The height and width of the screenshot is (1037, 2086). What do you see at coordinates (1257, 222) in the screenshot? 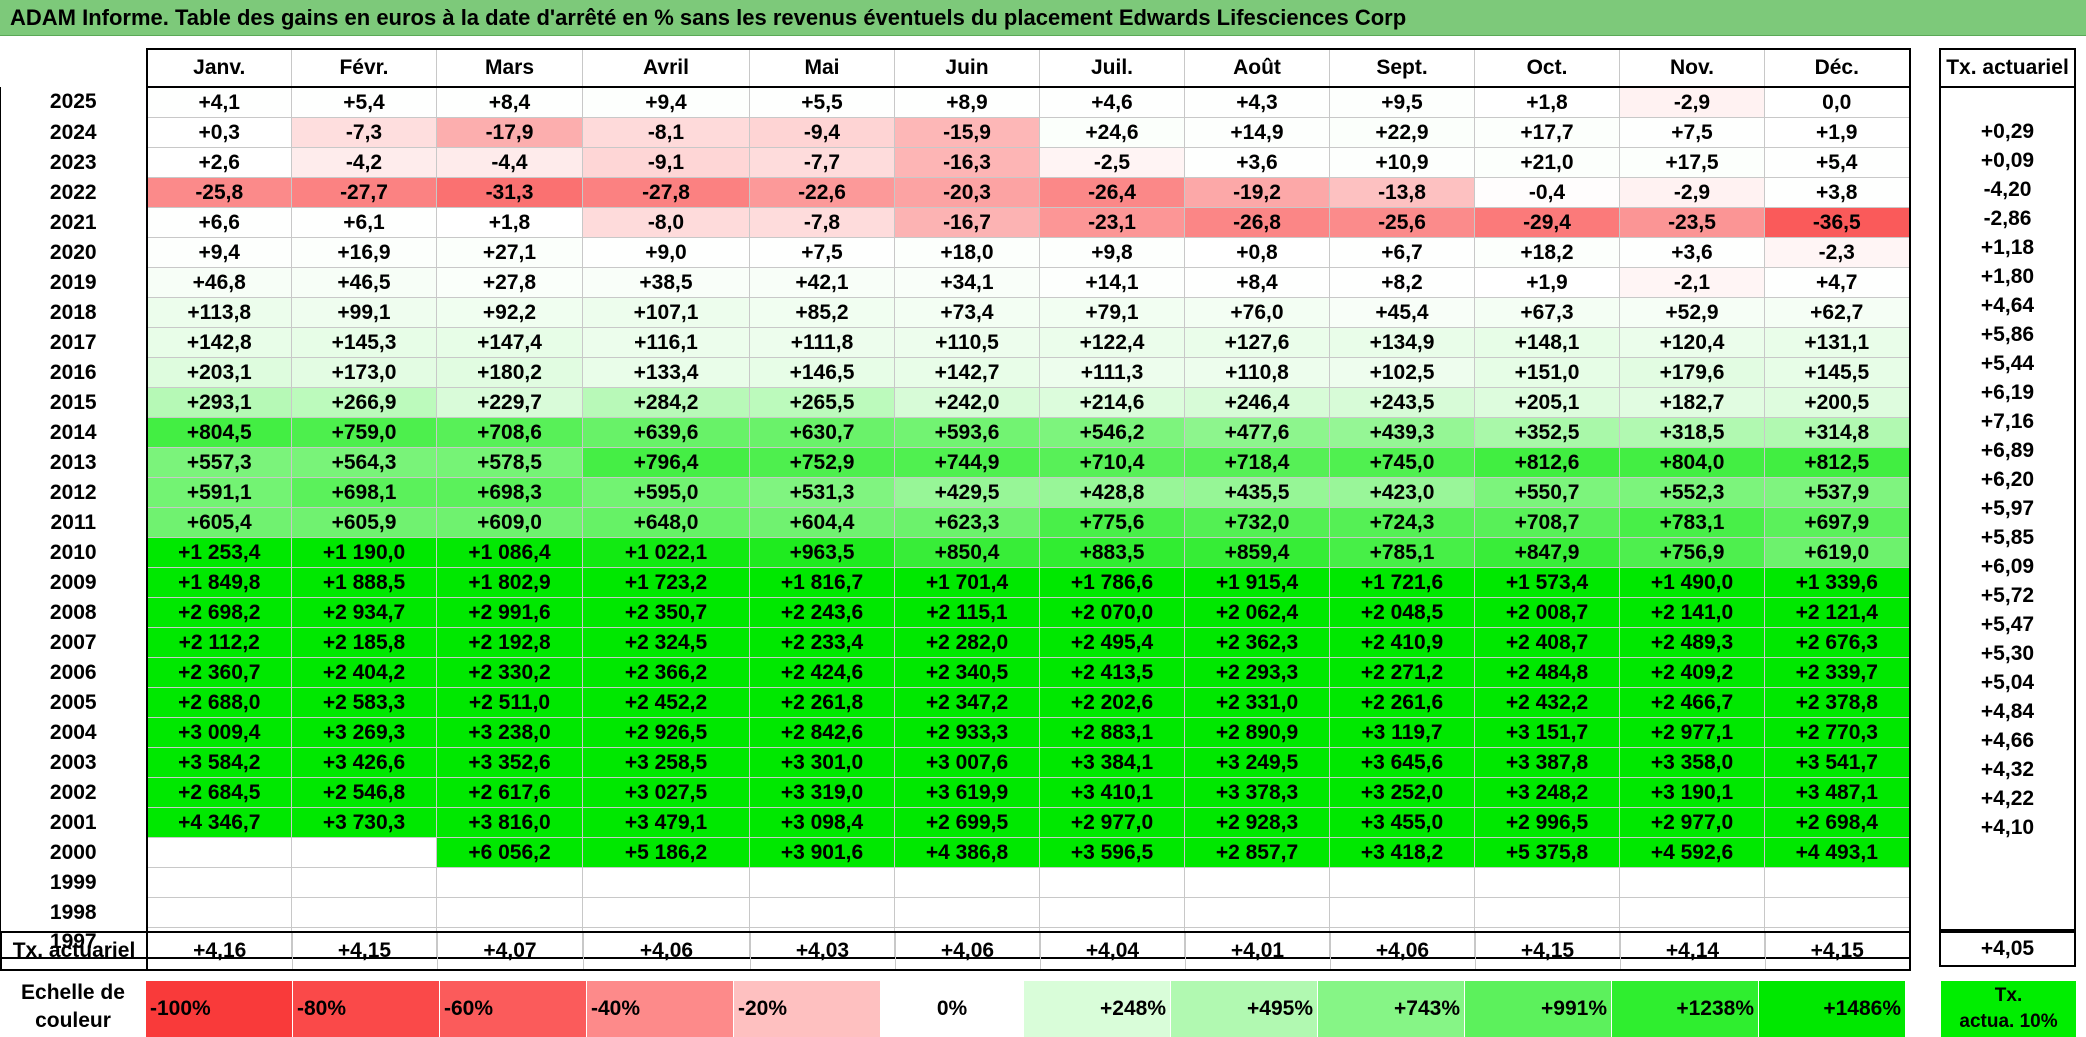
I see `value-cell: -26,8` at bounding box center [1257, 222].